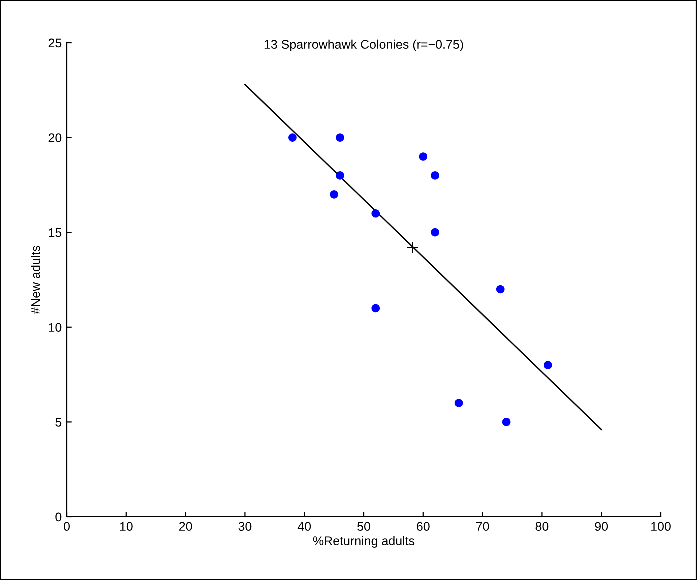 The image size is (697, 580). What do you see at coordinates (55, 233) in the screenshot?
I see `y-tick-label: 15` at bounding box center [55, 233].